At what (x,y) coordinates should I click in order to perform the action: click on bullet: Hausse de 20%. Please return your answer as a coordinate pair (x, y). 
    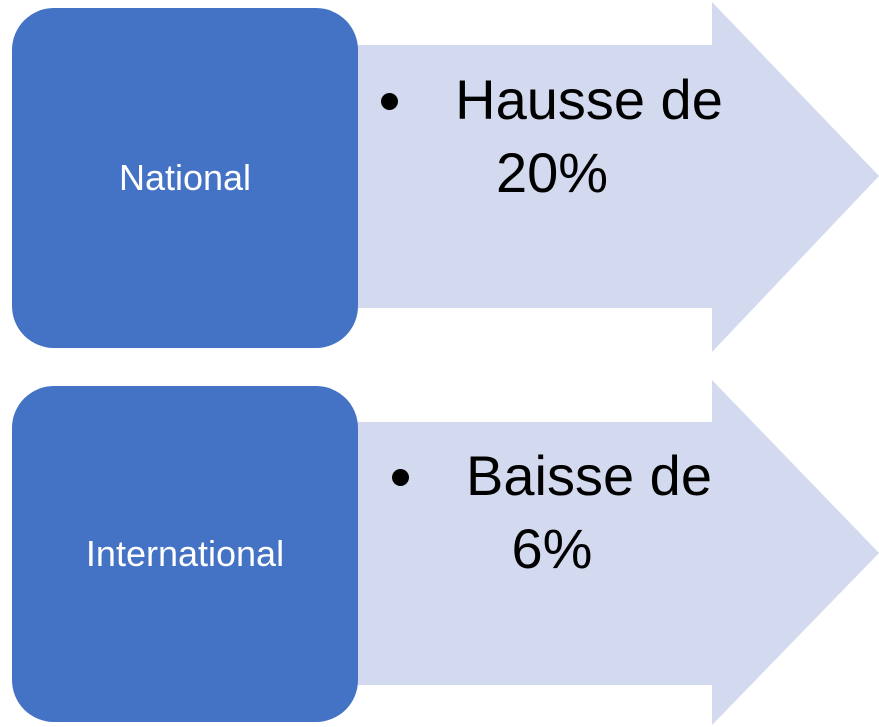
    Looking at the image, I should click on (552, 137).